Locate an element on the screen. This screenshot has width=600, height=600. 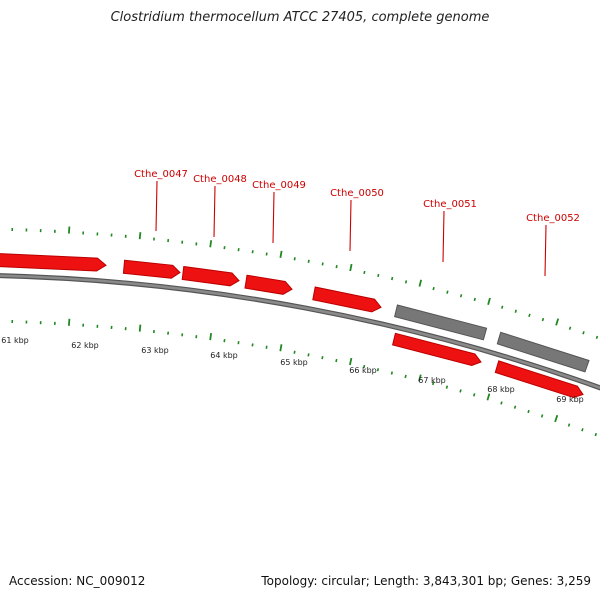
scale-label: 66 kbp is located at coordinates (363, 370).